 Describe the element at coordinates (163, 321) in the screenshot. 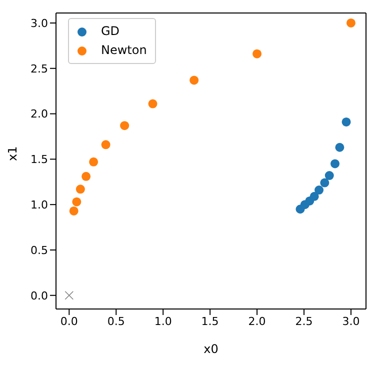

I see `x-tick-label: 1.0` at that location.